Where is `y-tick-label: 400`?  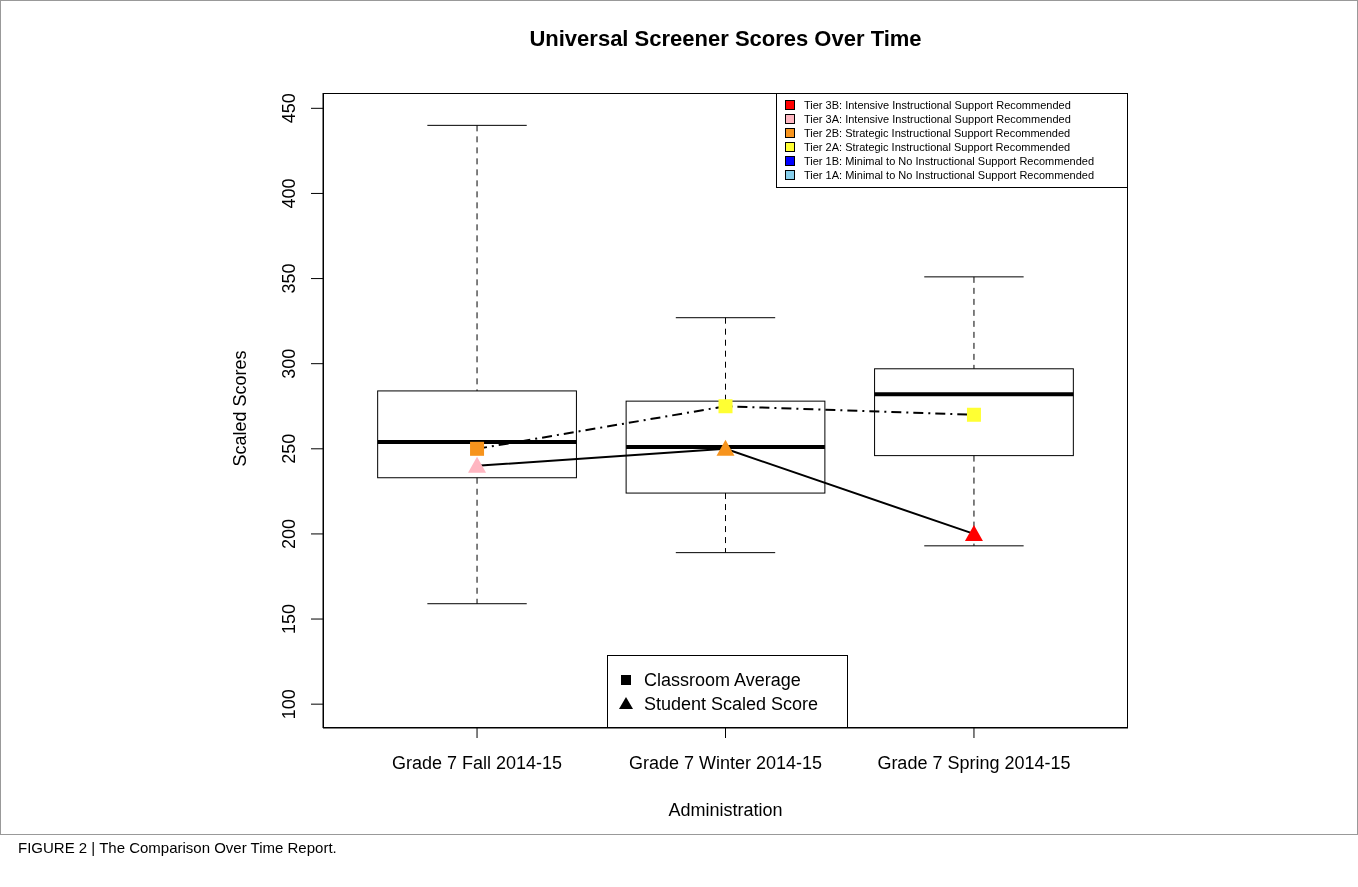 y-tick-label: 400 is located at coordinates (289, 193).